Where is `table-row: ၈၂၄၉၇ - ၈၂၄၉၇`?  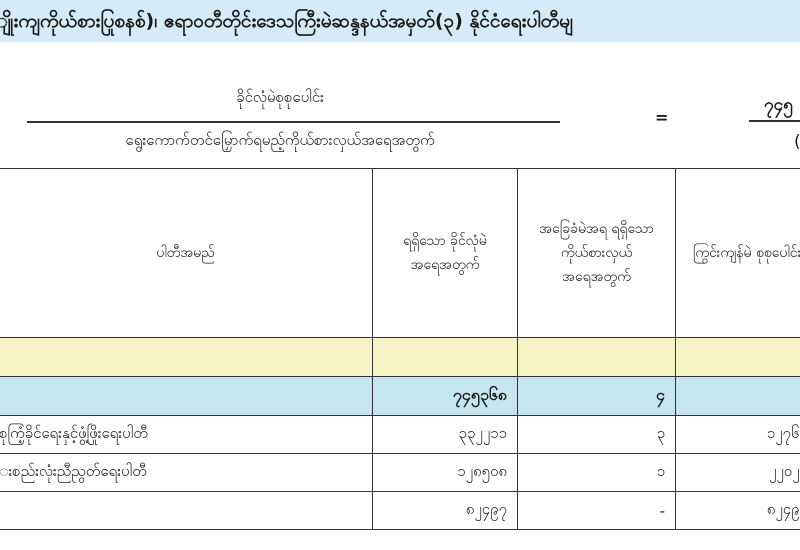
table-row: ၈၂၄၉၇ - ၈၂၄၉၇ is located at coordinates (400, 510).